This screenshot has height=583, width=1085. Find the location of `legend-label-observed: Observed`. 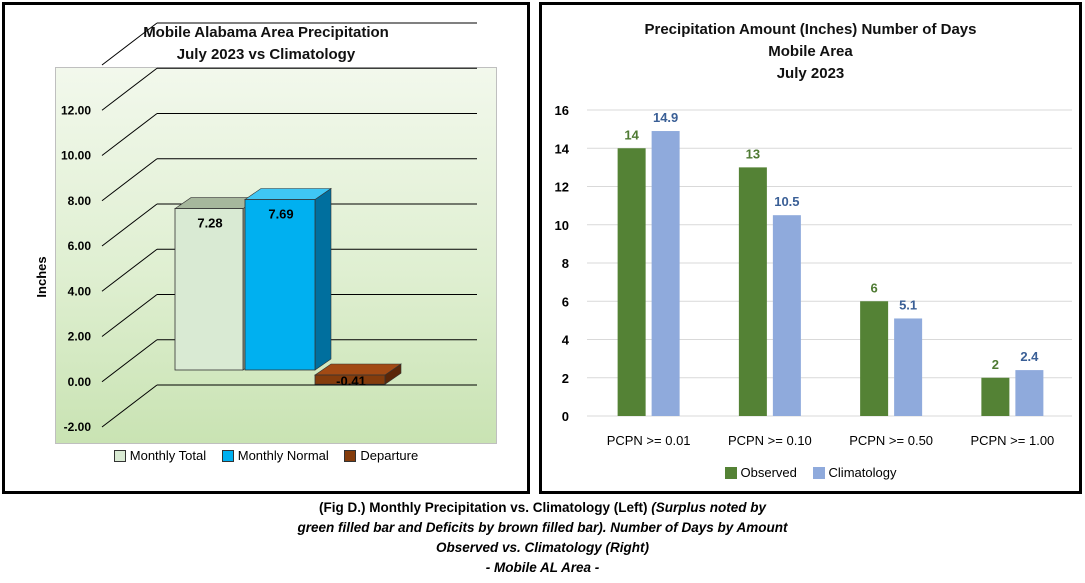

legend-label-observed: Observed is located at coordinates (768, 472).